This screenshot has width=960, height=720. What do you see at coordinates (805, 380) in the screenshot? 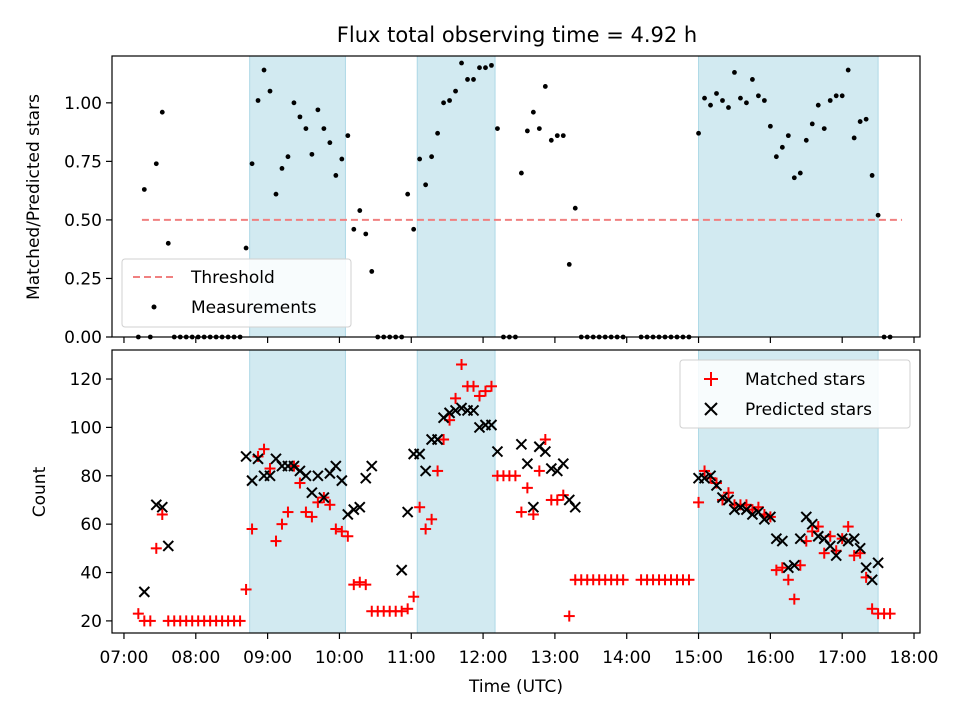
I see `legend-matched-label: Matched stars` at bounding box center [805, 380].